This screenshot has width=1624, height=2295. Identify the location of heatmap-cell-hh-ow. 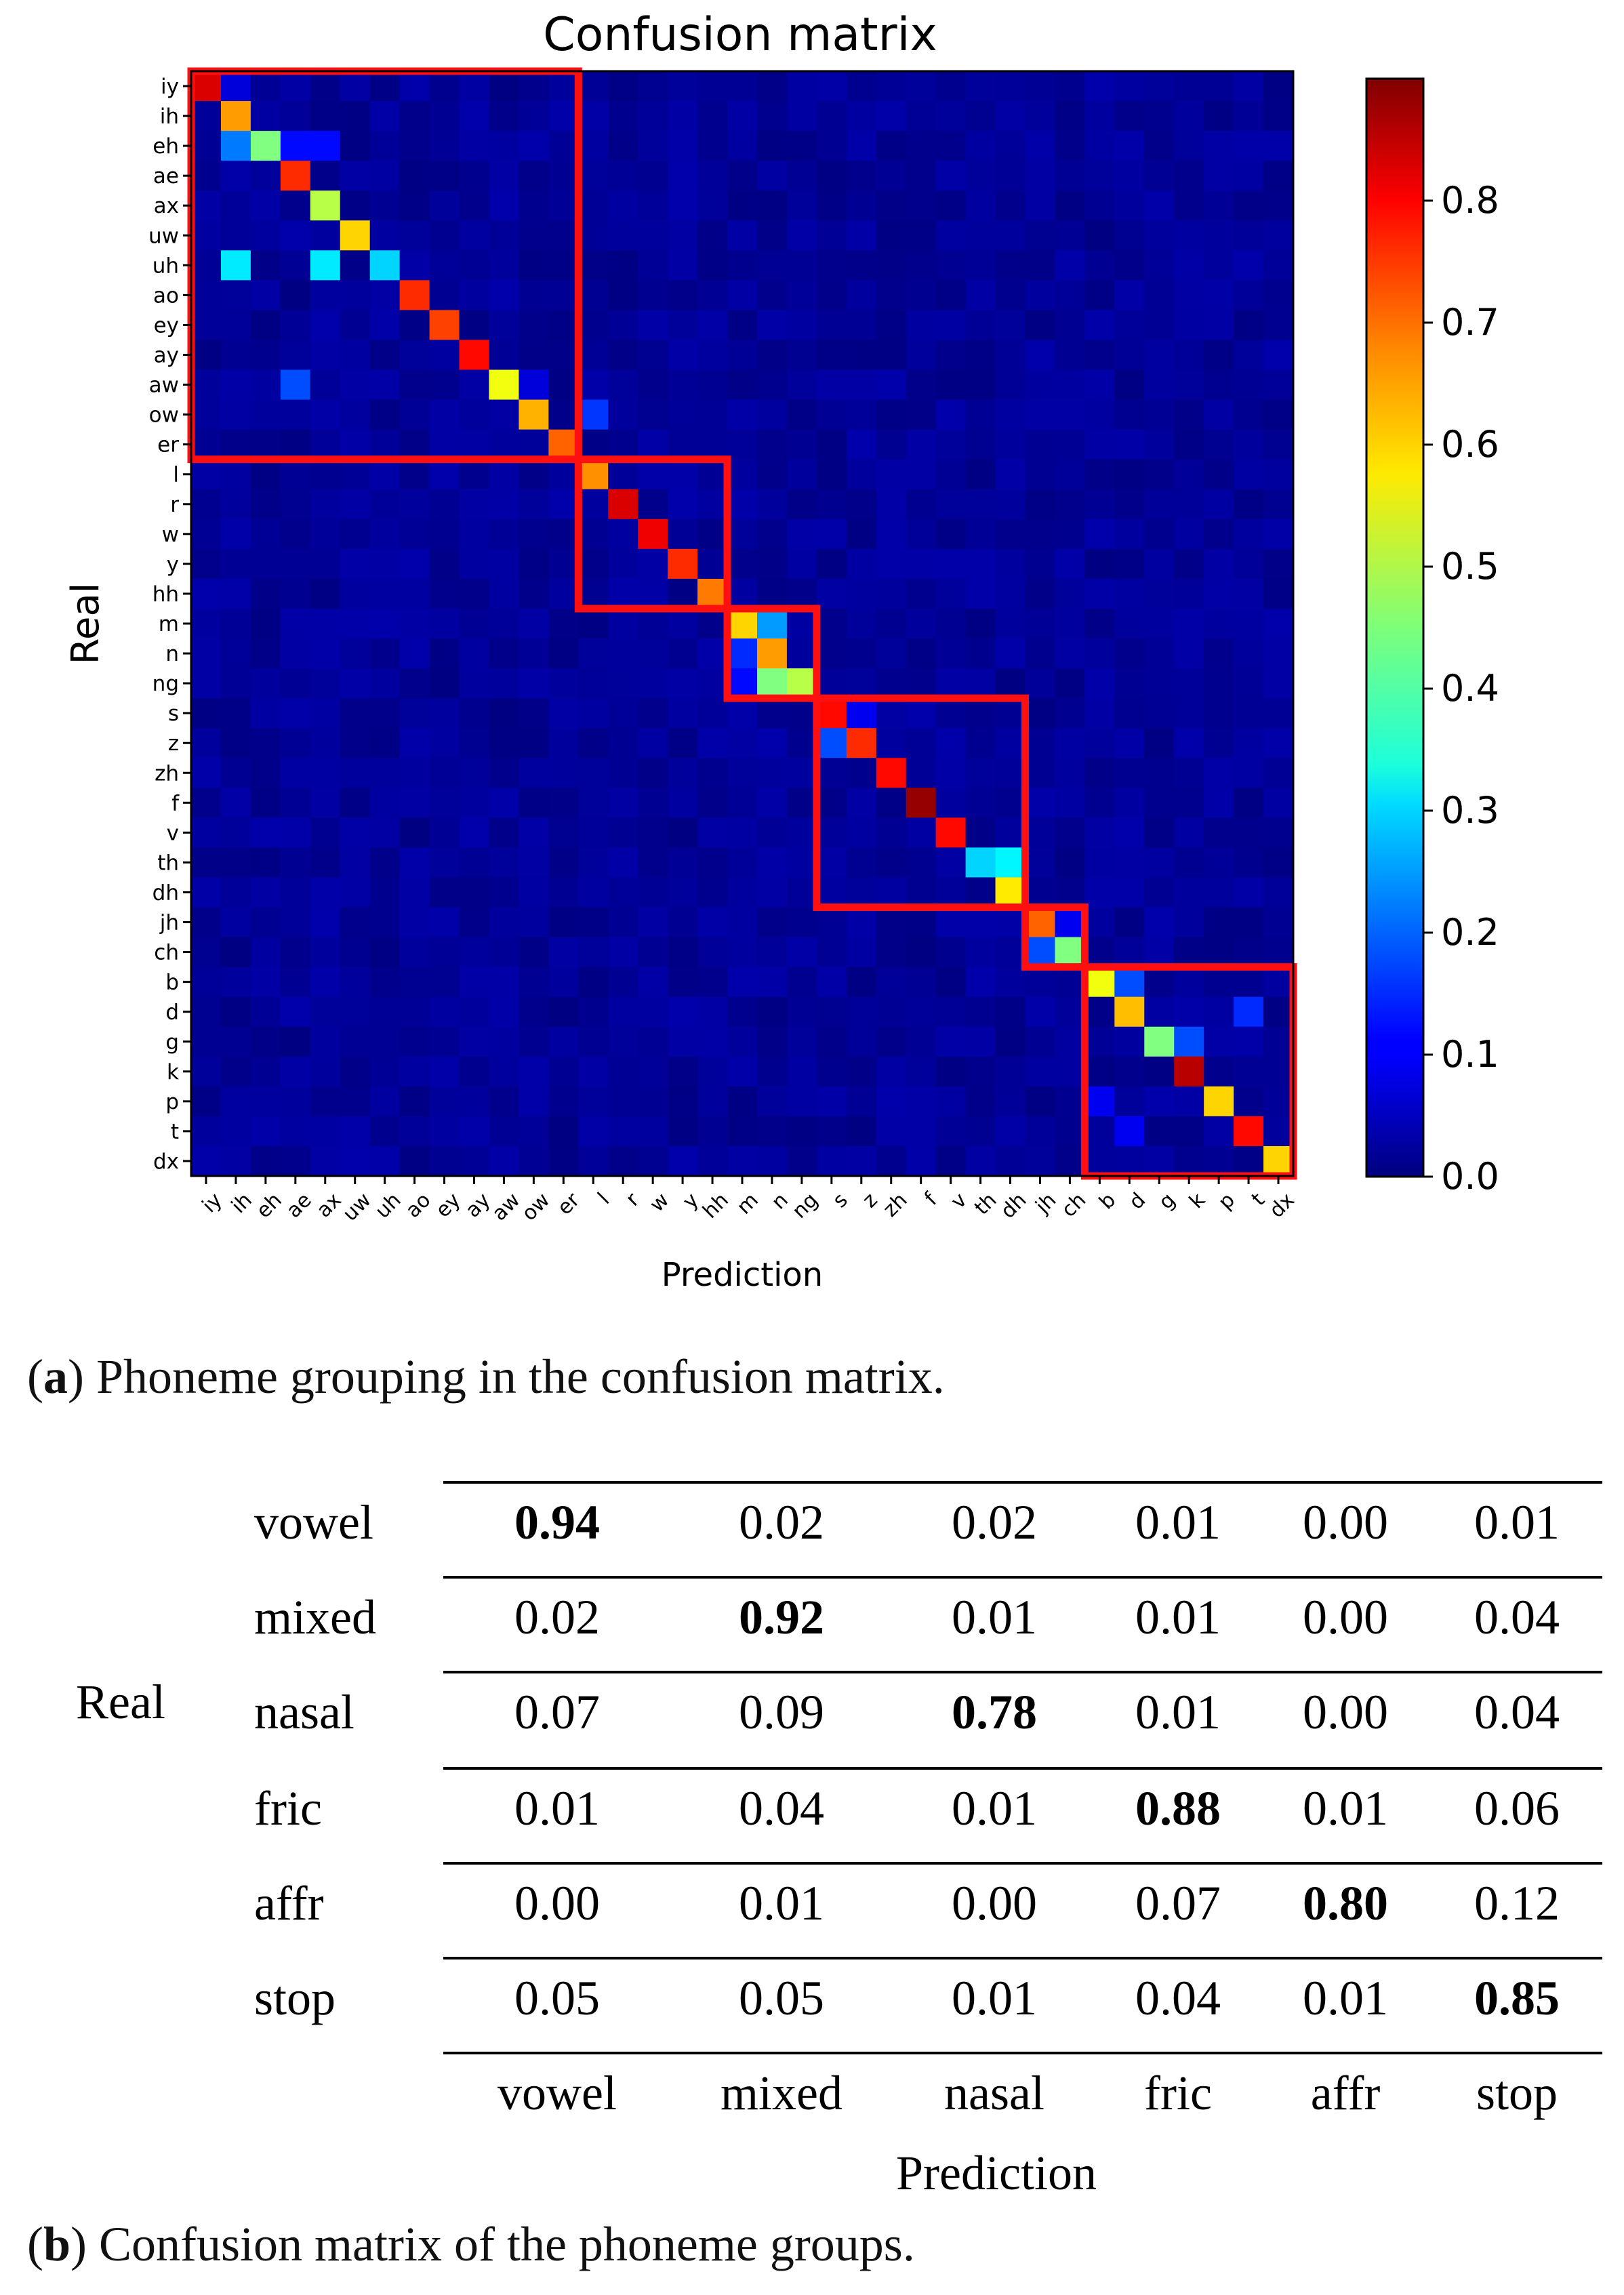
(534, 593).